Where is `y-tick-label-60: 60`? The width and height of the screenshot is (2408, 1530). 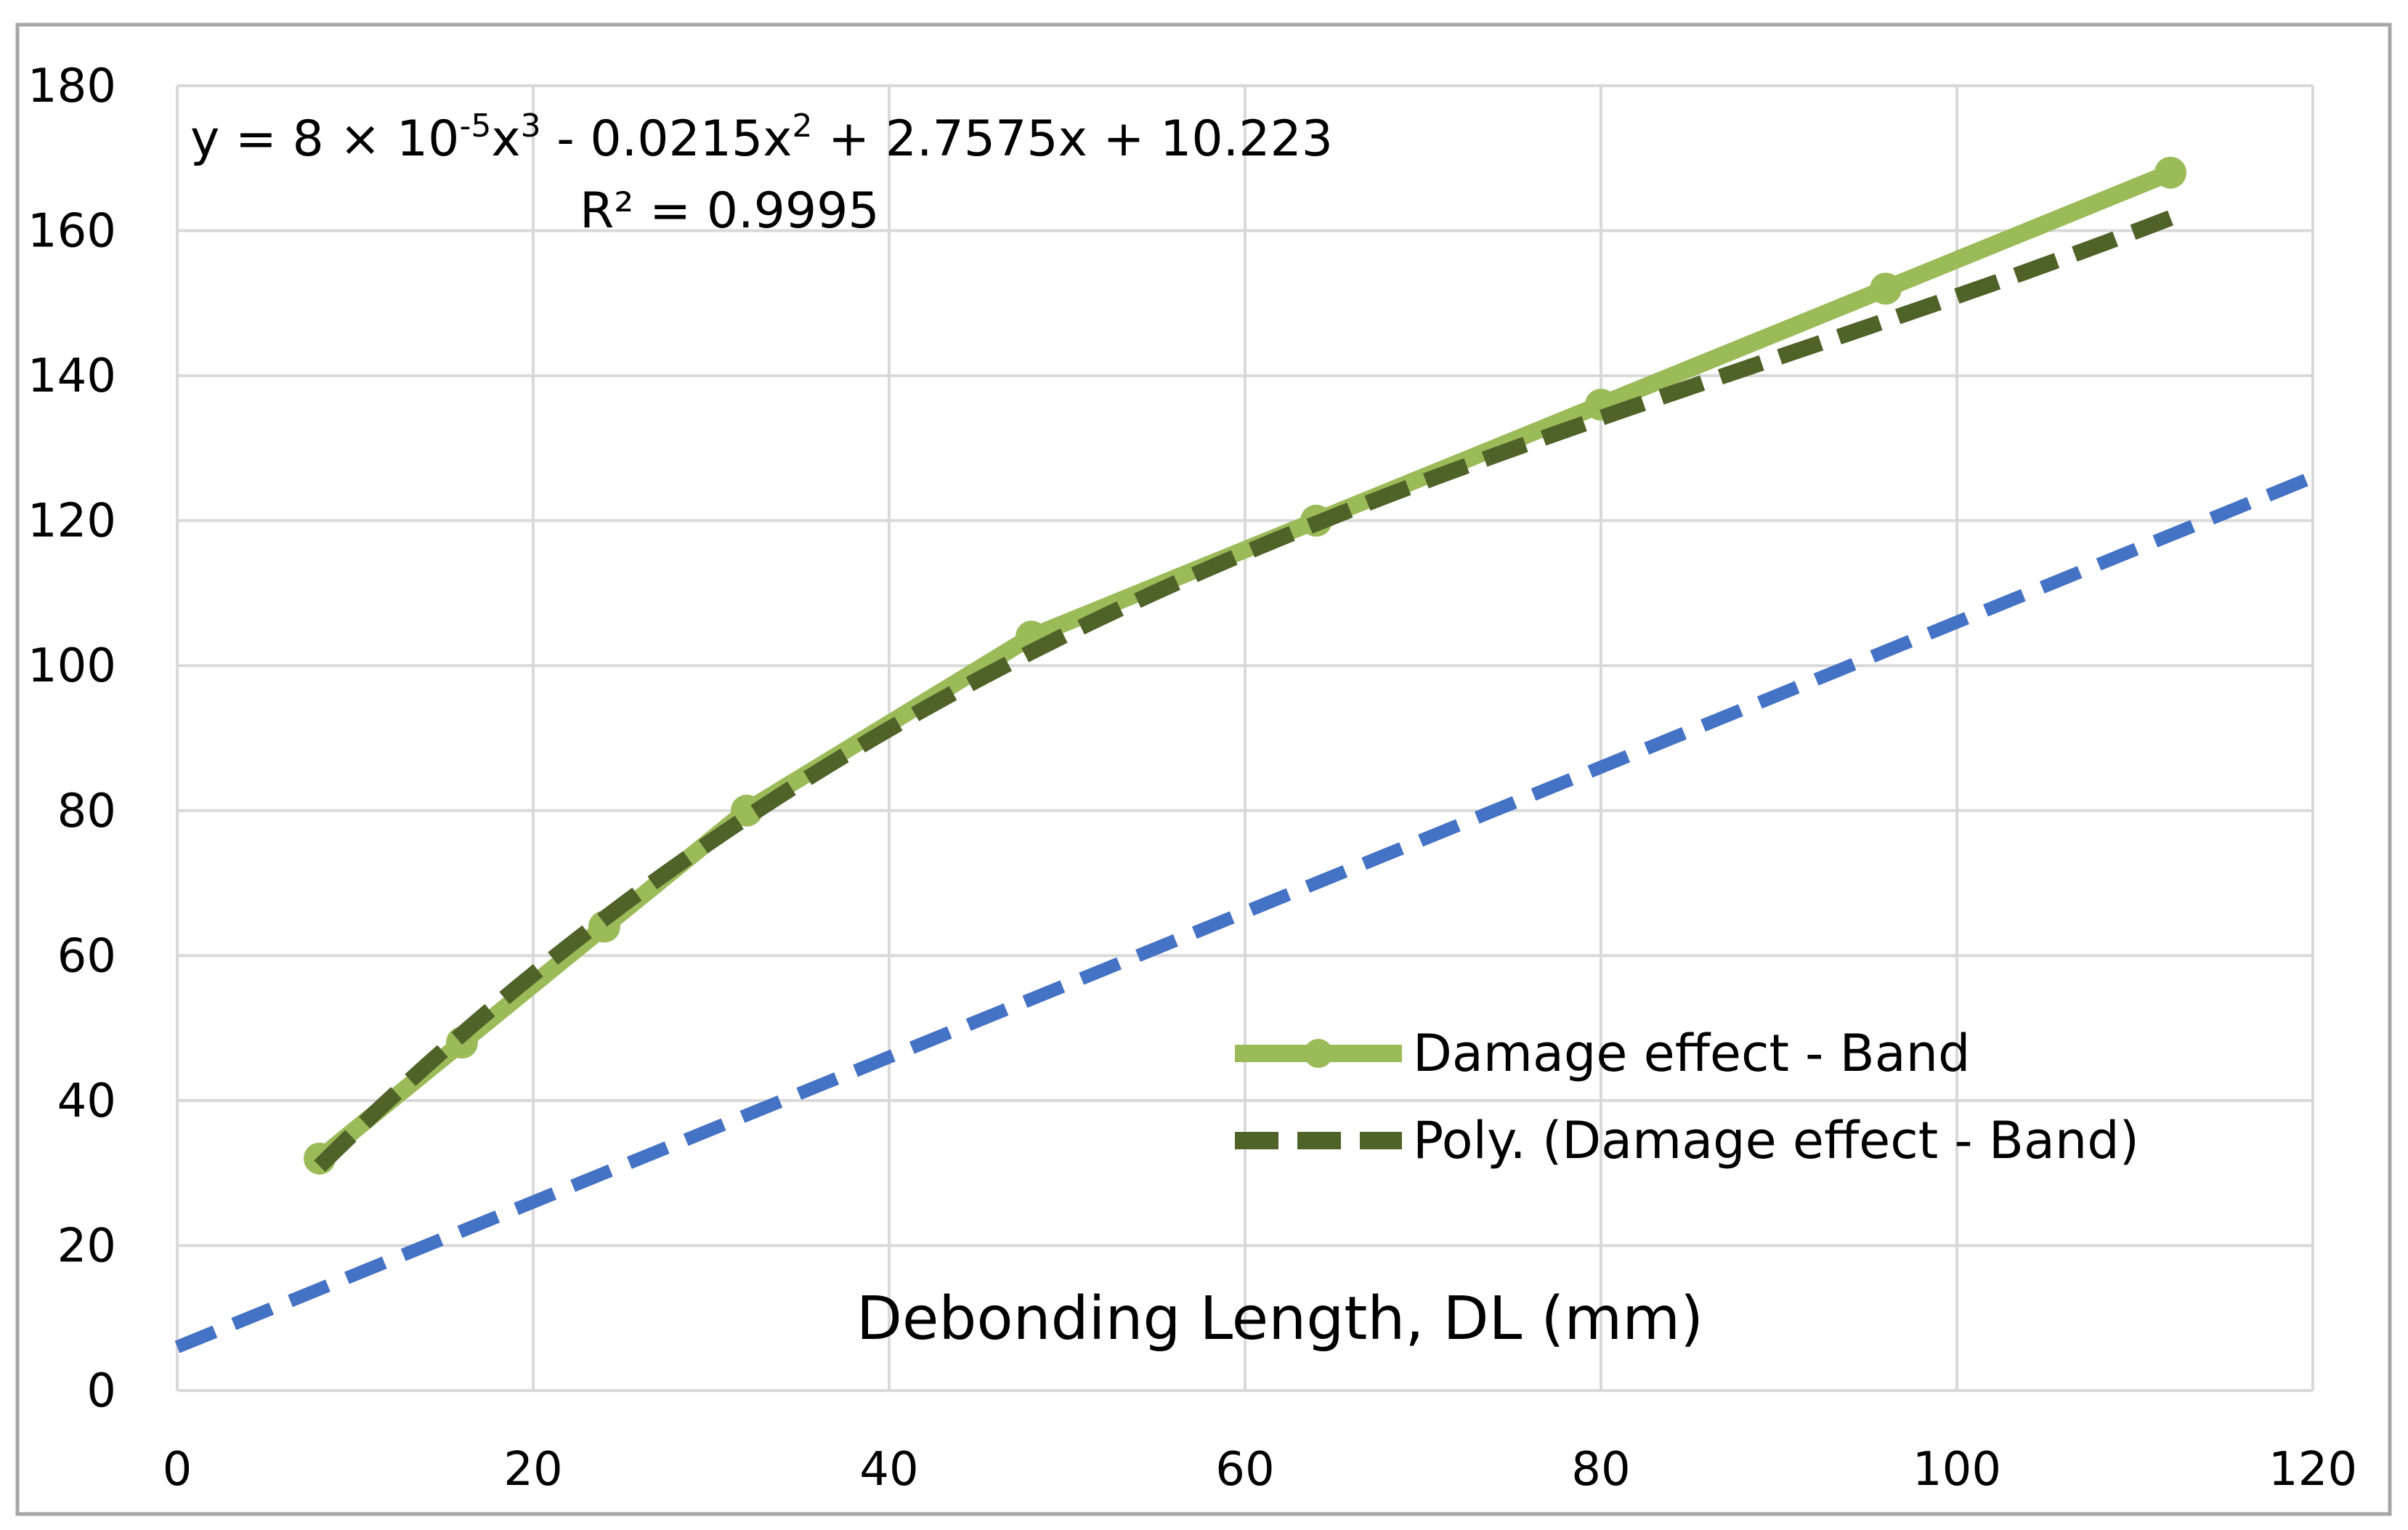
y-tick-label-60: 60 is located at coordinates (86, 956).